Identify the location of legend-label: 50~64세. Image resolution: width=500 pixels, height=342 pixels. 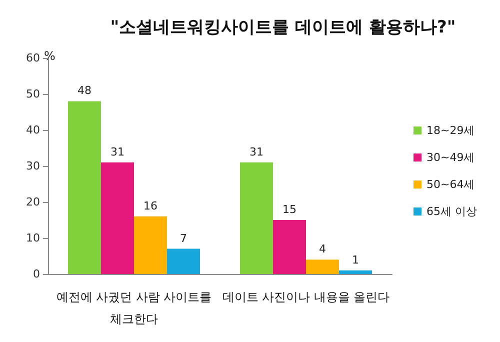
(450, 184).